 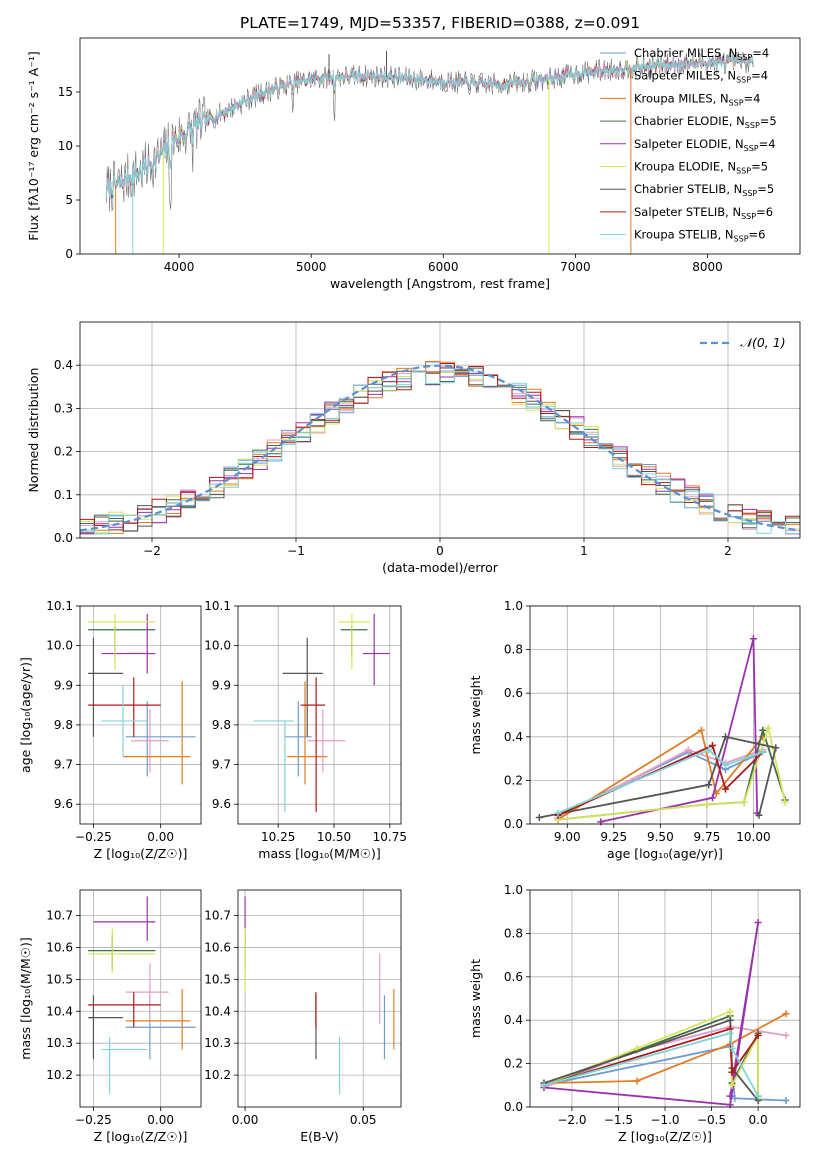 I want to click on y-axis-label: Flux [fλ10⁻¹⁷ erg cm⁻² s⁻¹ A⁻¹], so click(x=33, y=145).